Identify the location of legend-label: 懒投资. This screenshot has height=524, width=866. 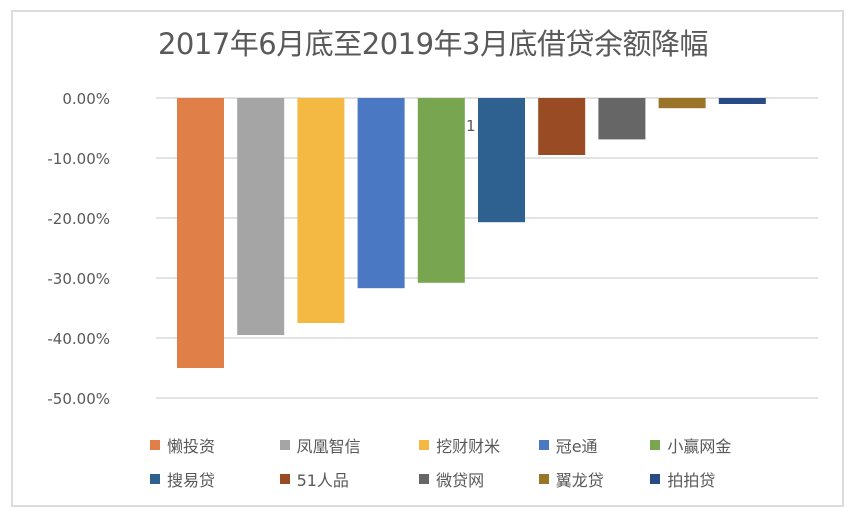
(191, 446).